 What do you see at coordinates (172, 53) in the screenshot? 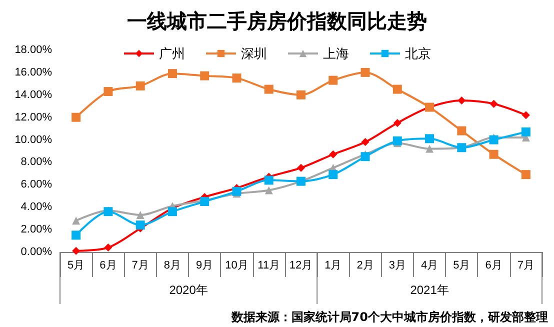
I see `legend-label: 广州` at bounding box center [172, 53].